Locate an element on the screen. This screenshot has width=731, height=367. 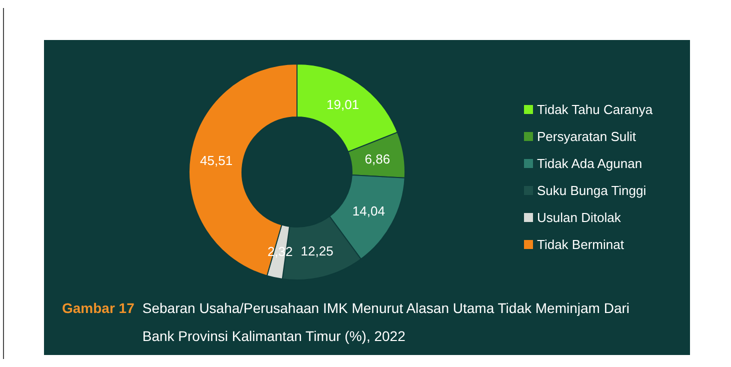
data-label: 12,25 is located at coordinates (317, 250).